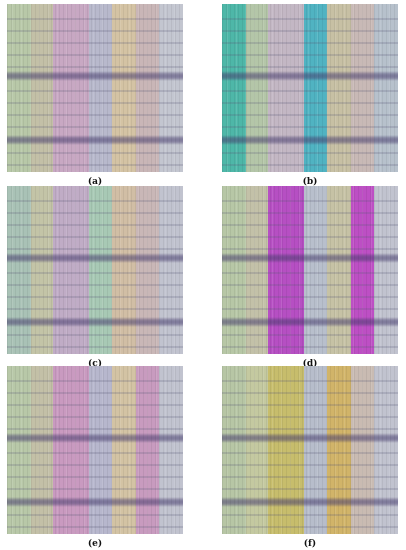  I want to click on panel-c: (c), so click(95, 277).